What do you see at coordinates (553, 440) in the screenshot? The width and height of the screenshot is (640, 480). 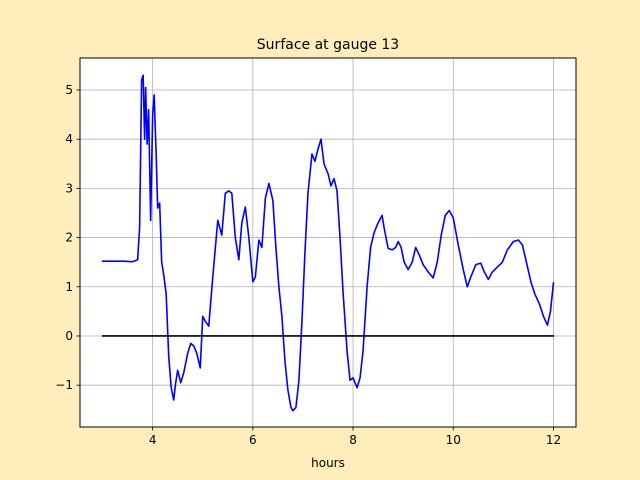 I see `x-tick-label: 12` at bounding box center [553, 440].